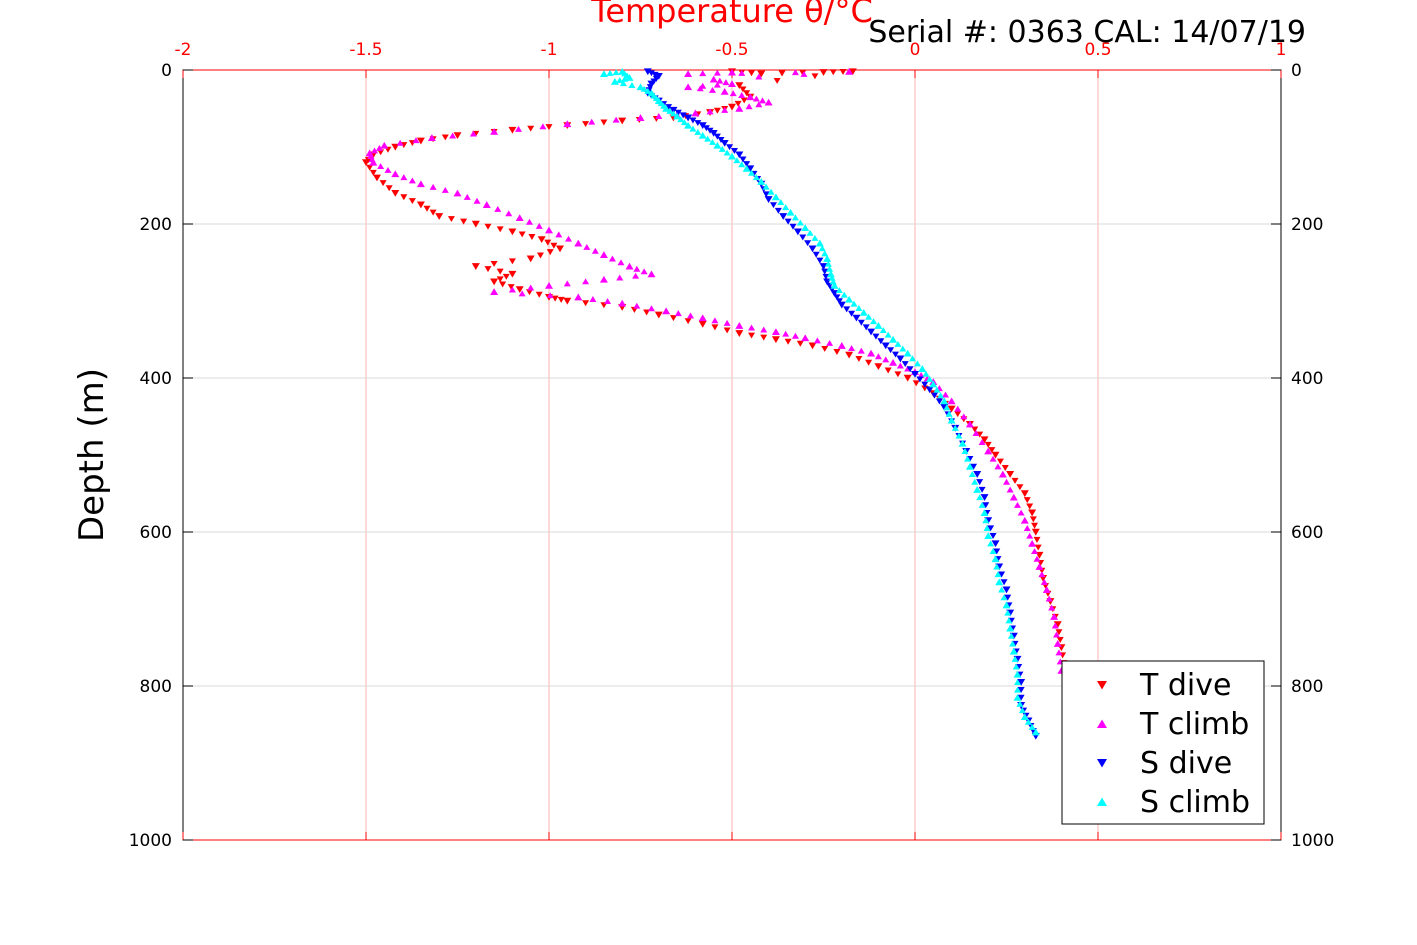  I want to click on y-tick-label-left: 600, so click(156, 533).